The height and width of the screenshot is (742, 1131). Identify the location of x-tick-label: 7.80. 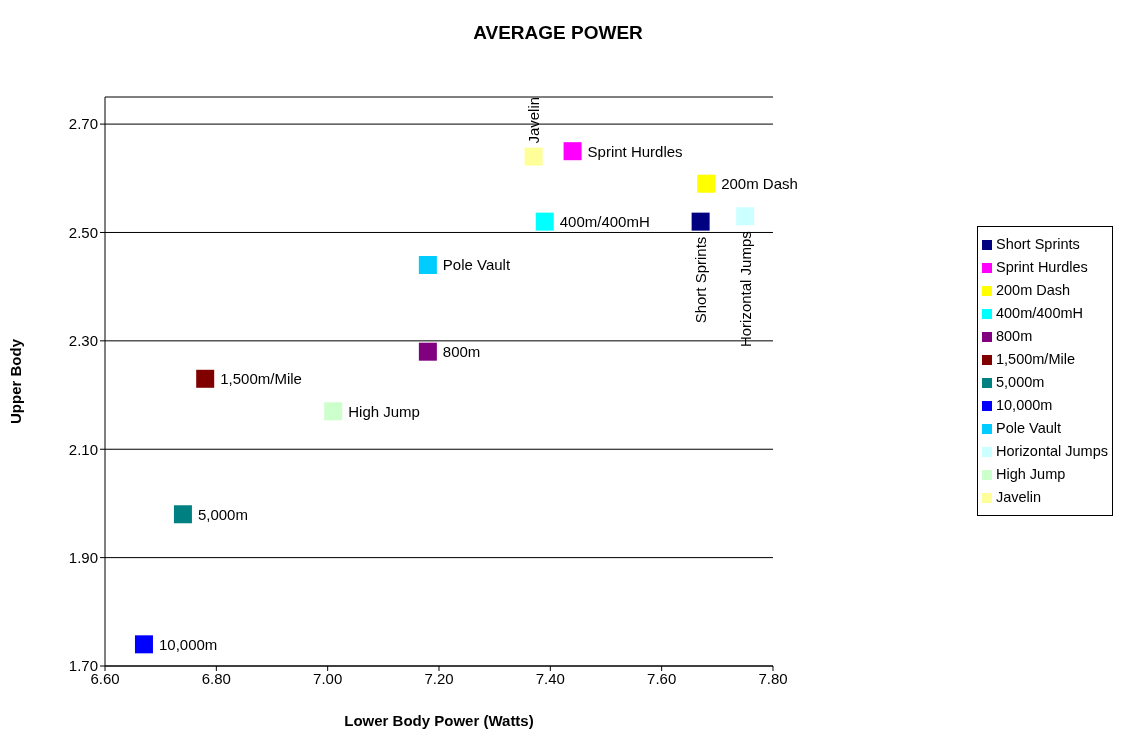
(773, 678).